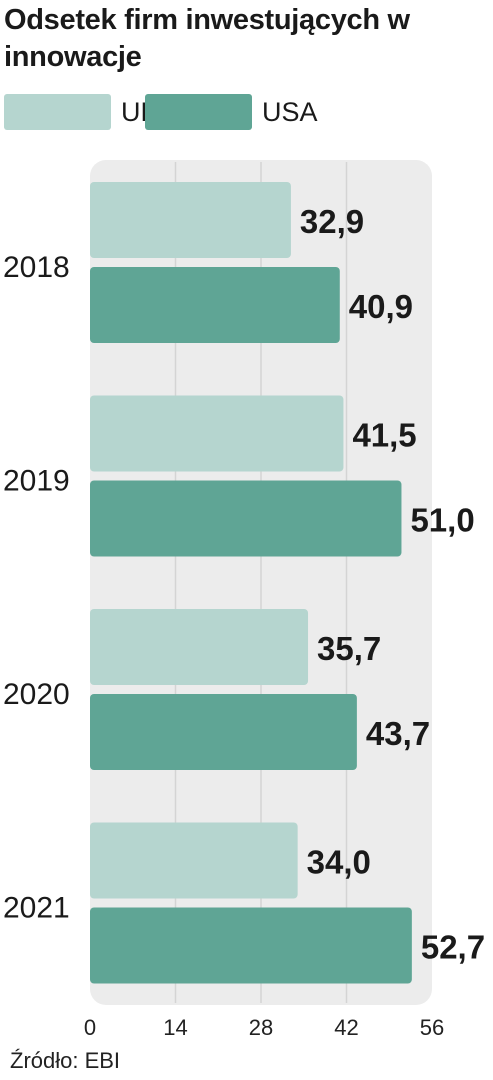  What do you see at coordinates (384, 435) in the screenshot?
I see `data-label-ue-2019: 41,5` at bounding box center [384, 435].